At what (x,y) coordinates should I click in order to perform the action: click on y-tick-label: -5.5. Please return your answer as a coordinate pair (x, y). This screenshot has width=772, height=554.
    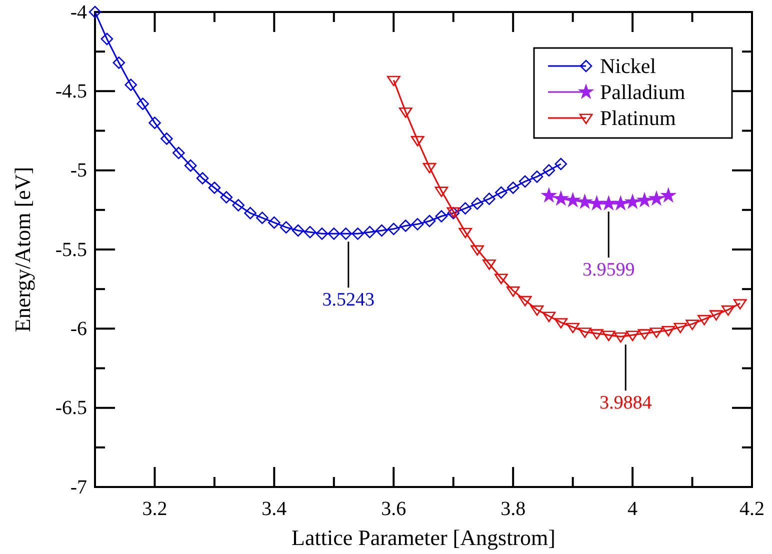
    Looking at the image, I should click on (71, 249).